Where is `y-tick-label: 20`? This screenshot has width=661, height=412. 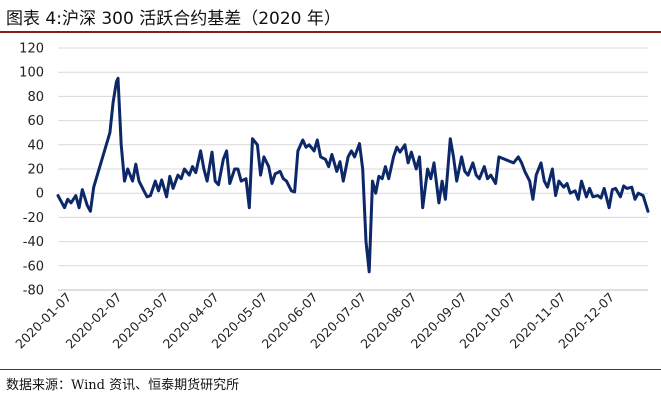 y-tick-label: 20 is located at coordinates (35, 170).